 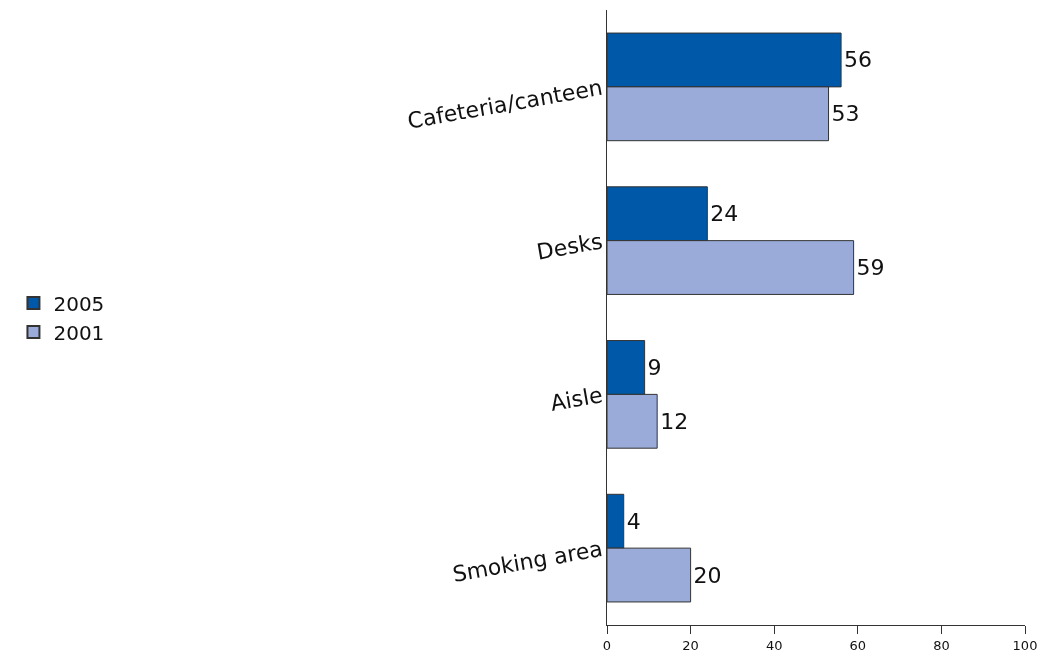 I want to click on x-tick-label: 40, so click(x=774, y=645).